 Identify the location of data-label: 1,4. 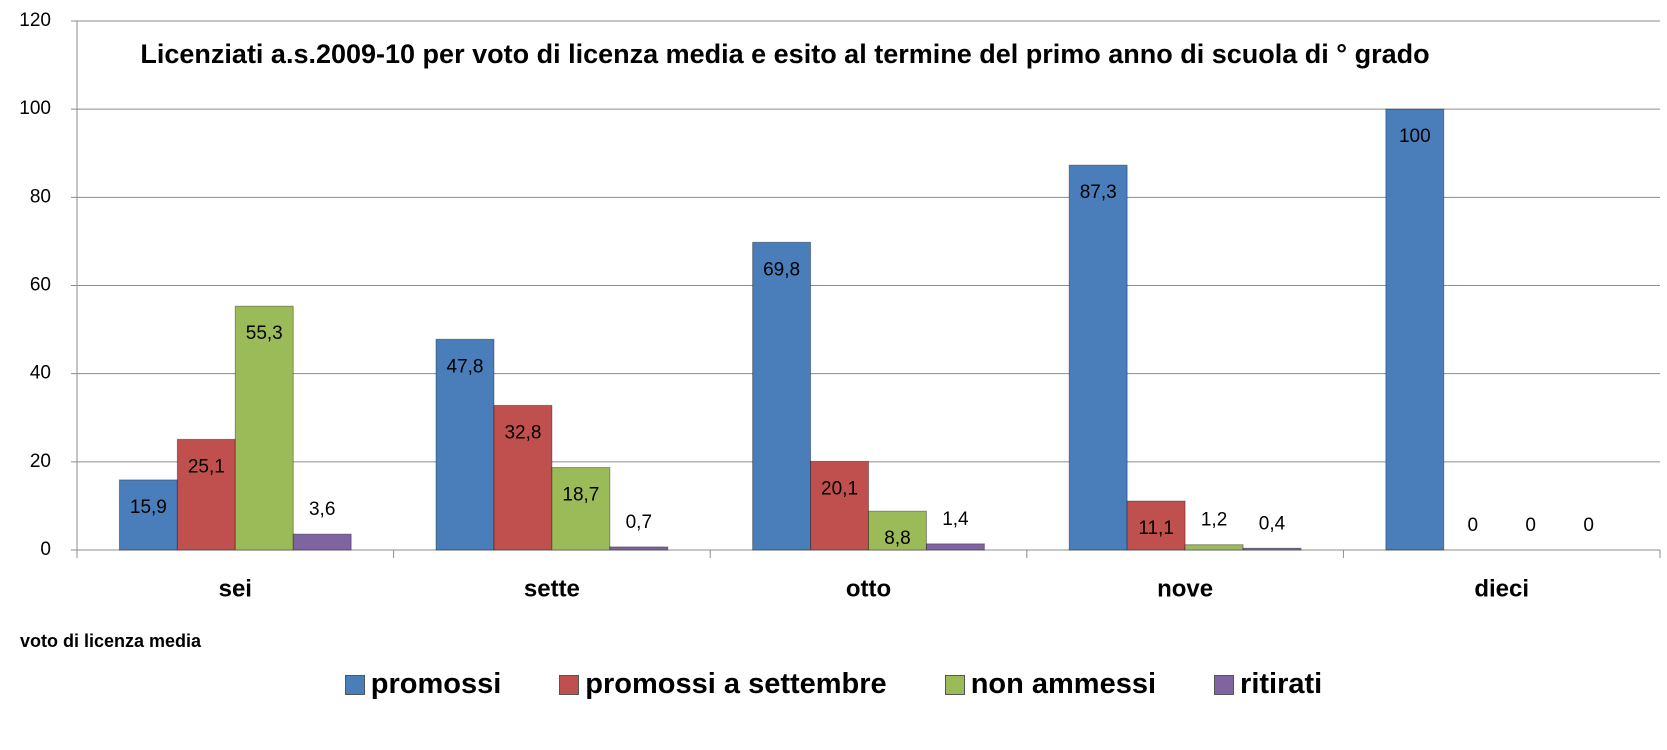
(955, 519).